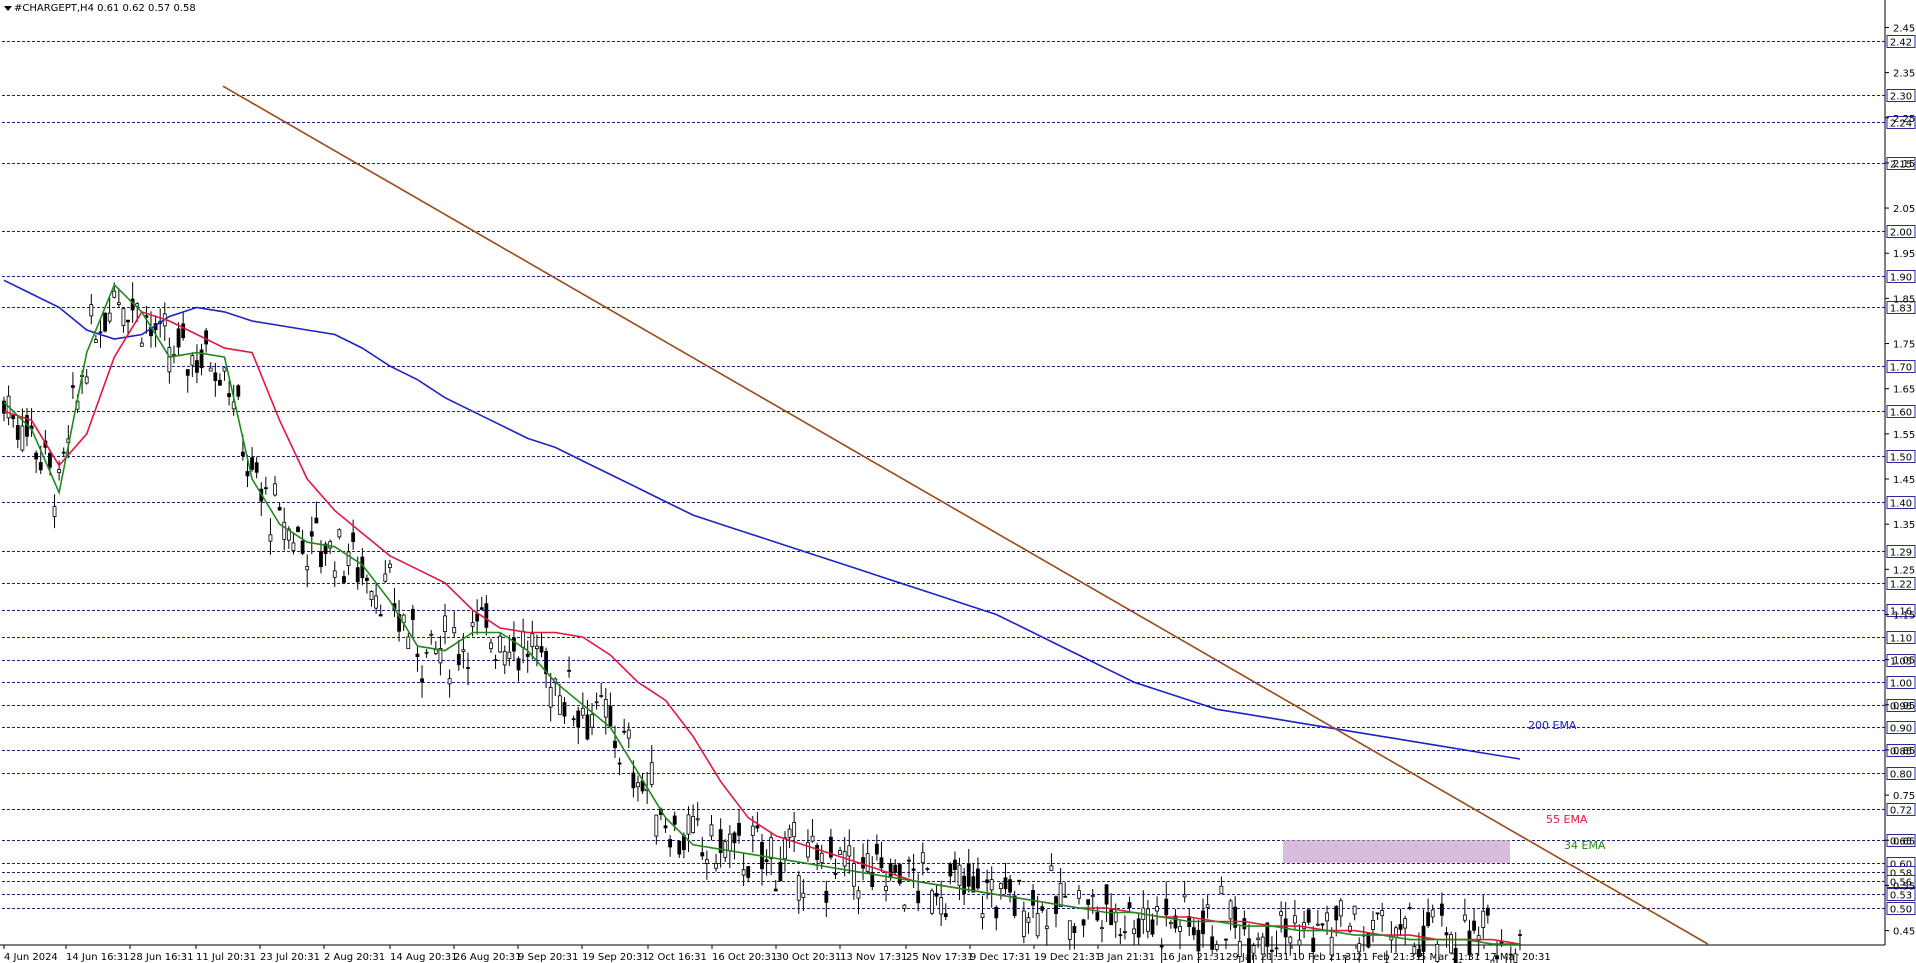 Image resolution: width=1916 pixels, height=963 pixels. What do you see at coordinates (615, 957) in the screenshot?
I see `x-tick-label: 19 Sep 20:31` at bounding box center [615, 957].